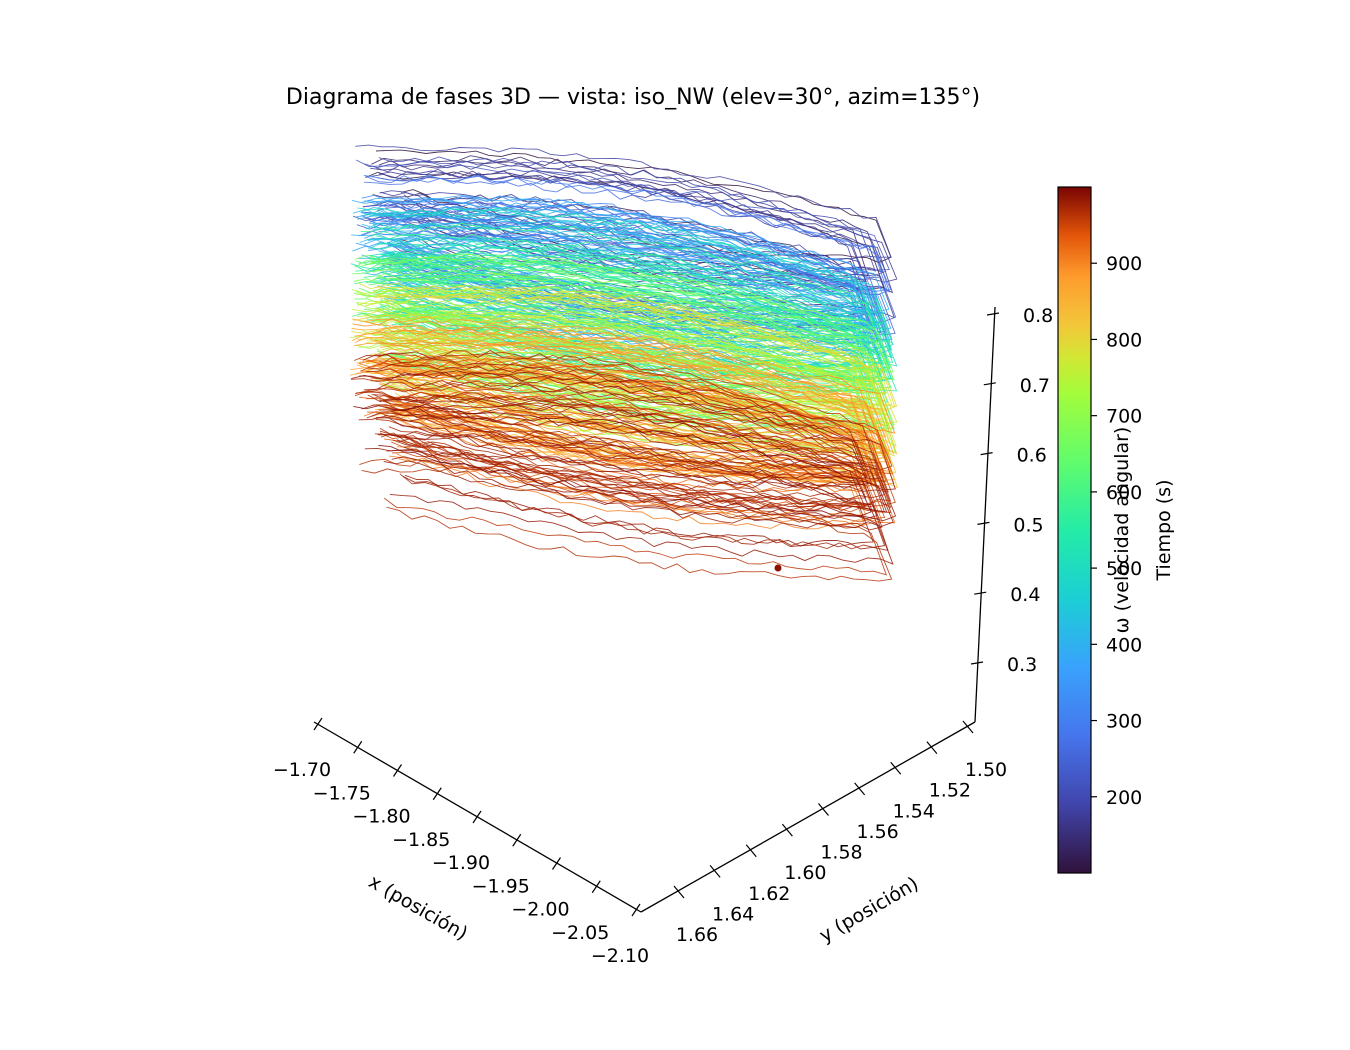 The width and height of the screenshot is (1350, 1050). I want to click on x-axis-tick-label: −2.00, so click(540, 910).